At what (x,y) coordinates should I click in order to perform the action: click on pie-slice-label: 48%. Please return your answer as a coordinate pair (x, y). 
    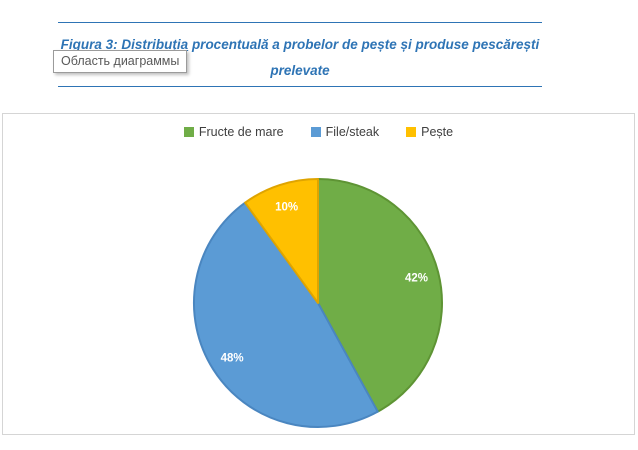
    Looking at the image, I should click on (232, 359).